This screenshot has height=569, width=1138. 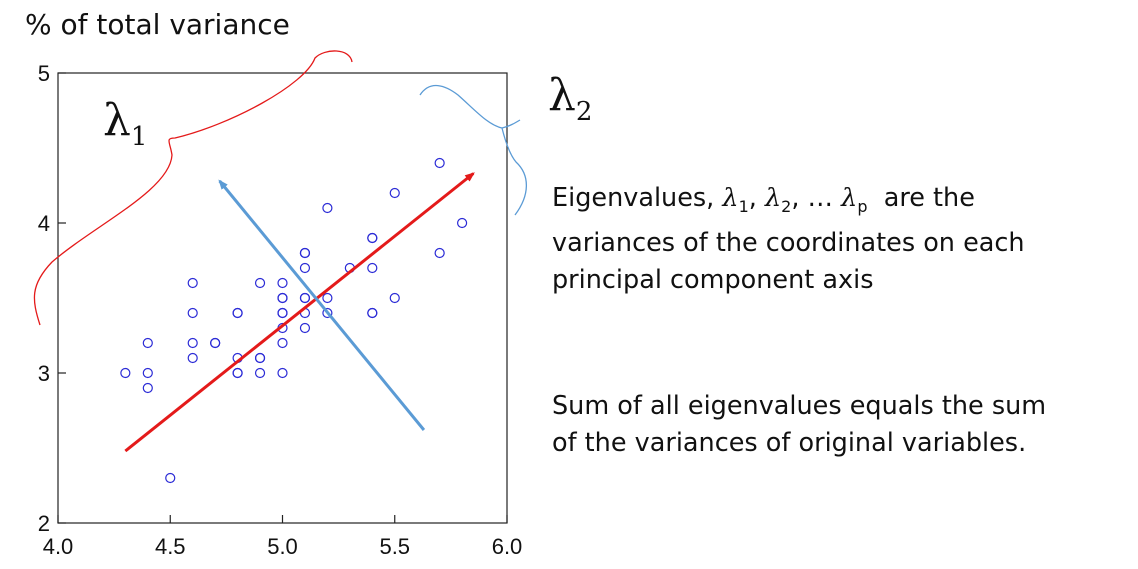 What do you see at coordinates (44, 73) in the screenshot?
I see `y-tick-label: 5` at bounding box center [44, 73].